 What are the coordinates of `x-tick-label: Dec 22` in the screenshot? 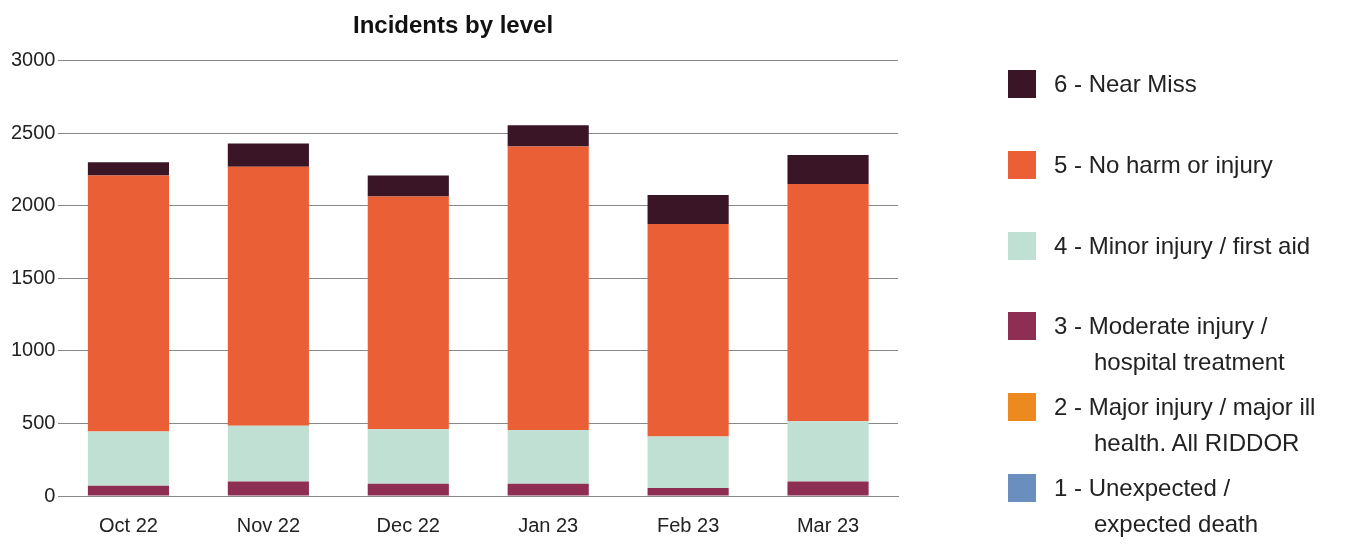 It's located at (408, 524).